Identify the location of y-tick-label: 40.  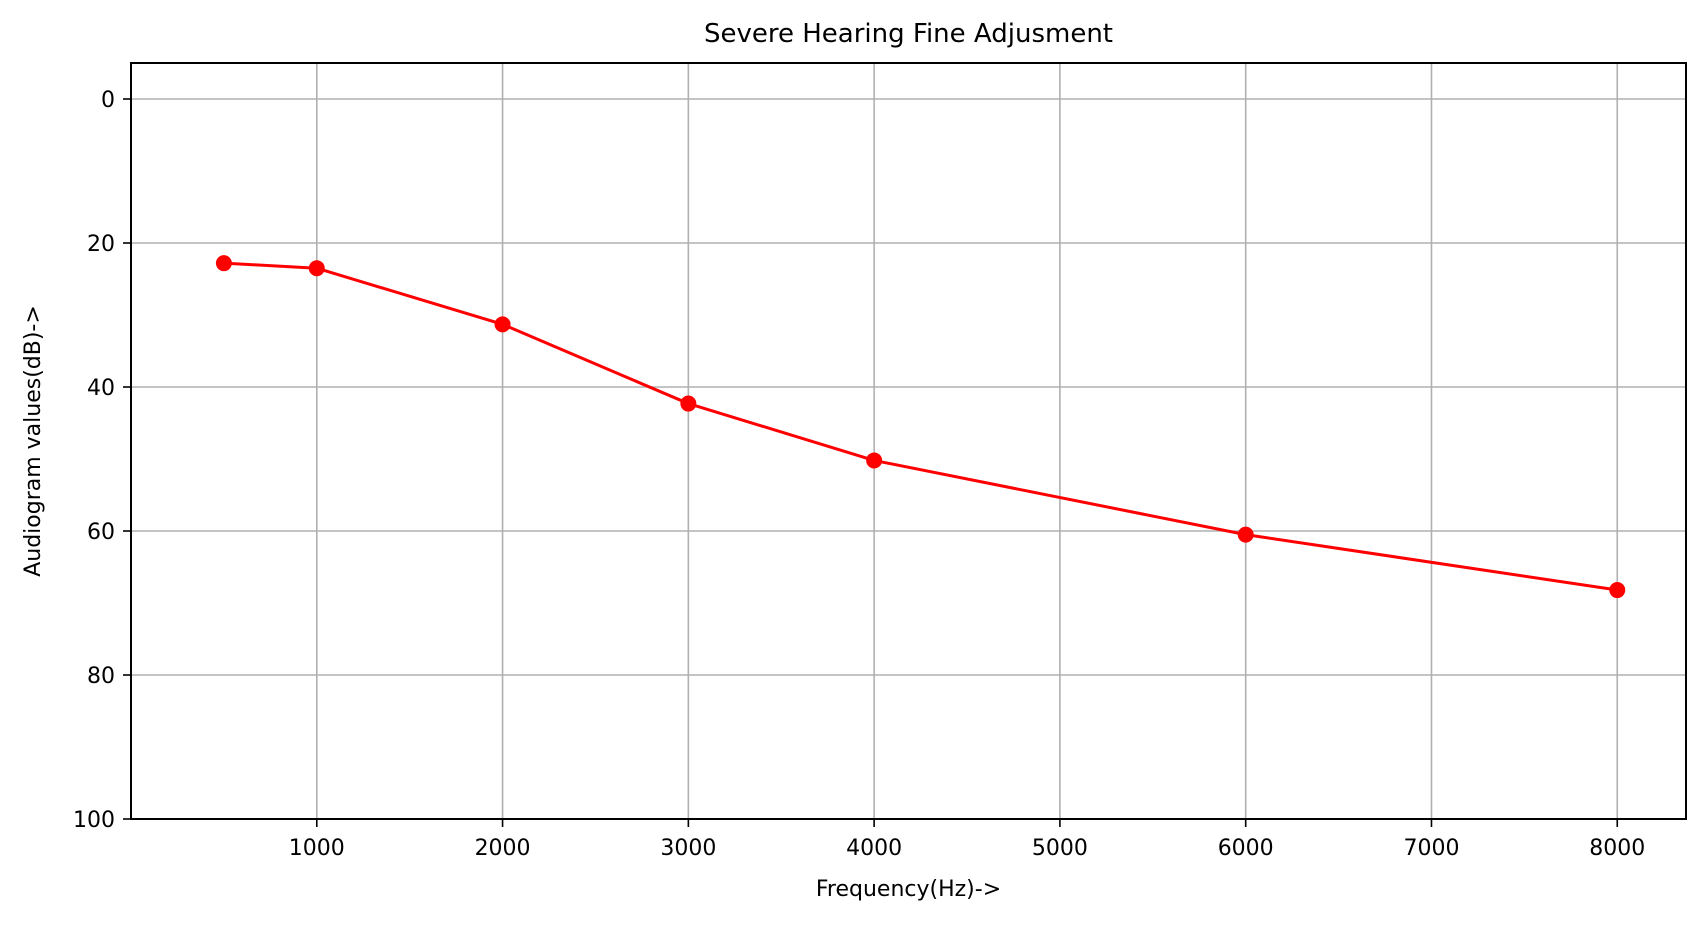
(101, 388).